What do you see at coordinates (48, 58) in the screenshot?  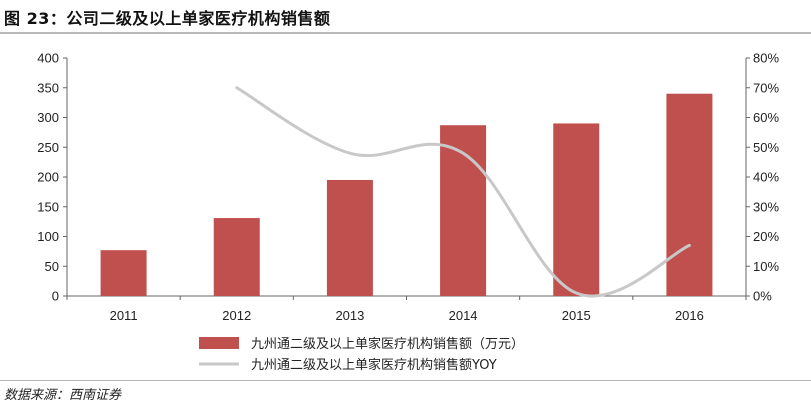 I see `y-left-tick-label: 400` at bounding box center [48, 58].